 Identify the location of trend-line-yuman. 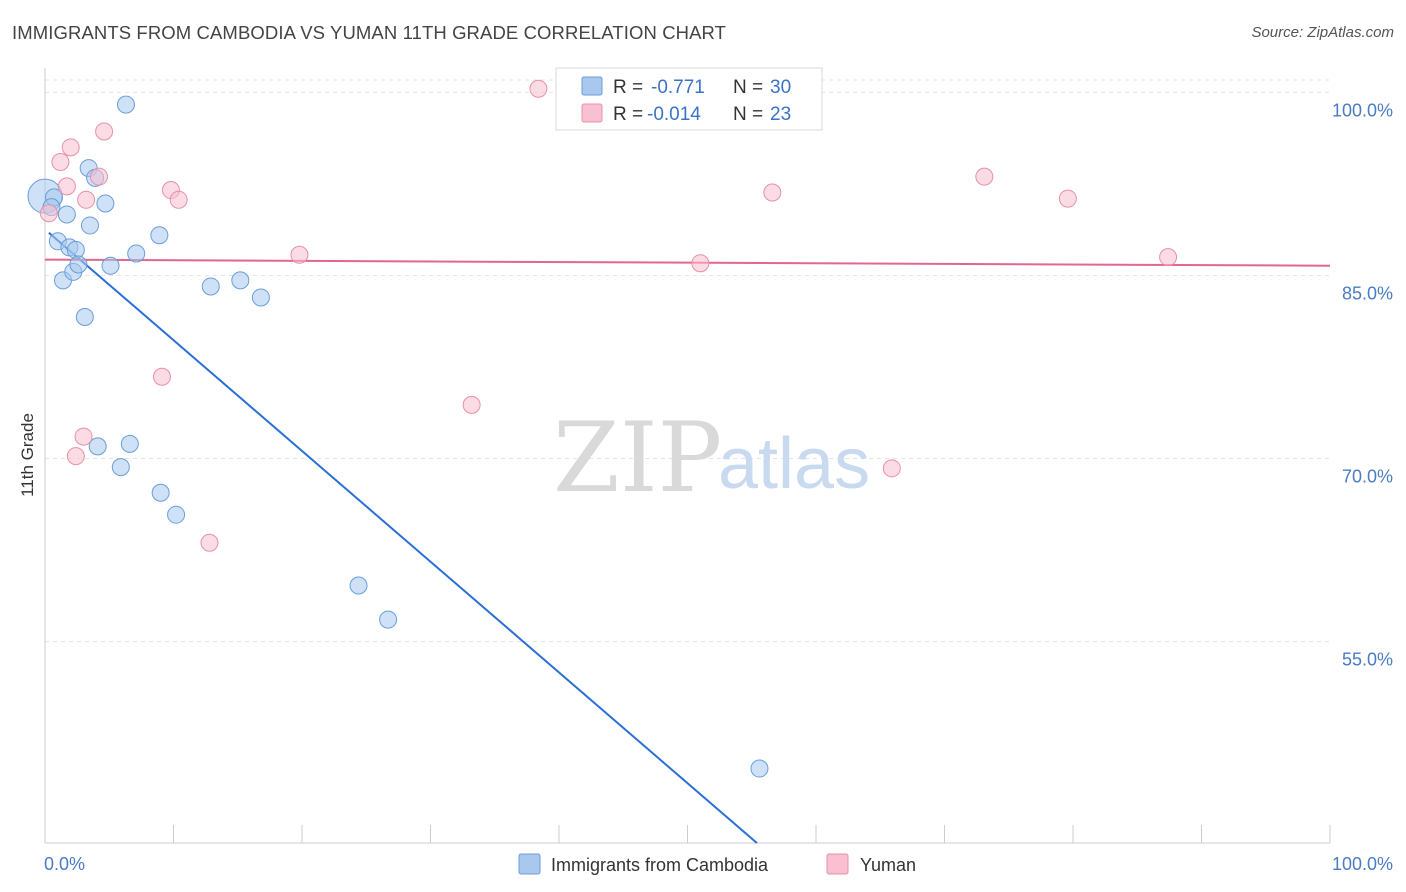
(687, 262).